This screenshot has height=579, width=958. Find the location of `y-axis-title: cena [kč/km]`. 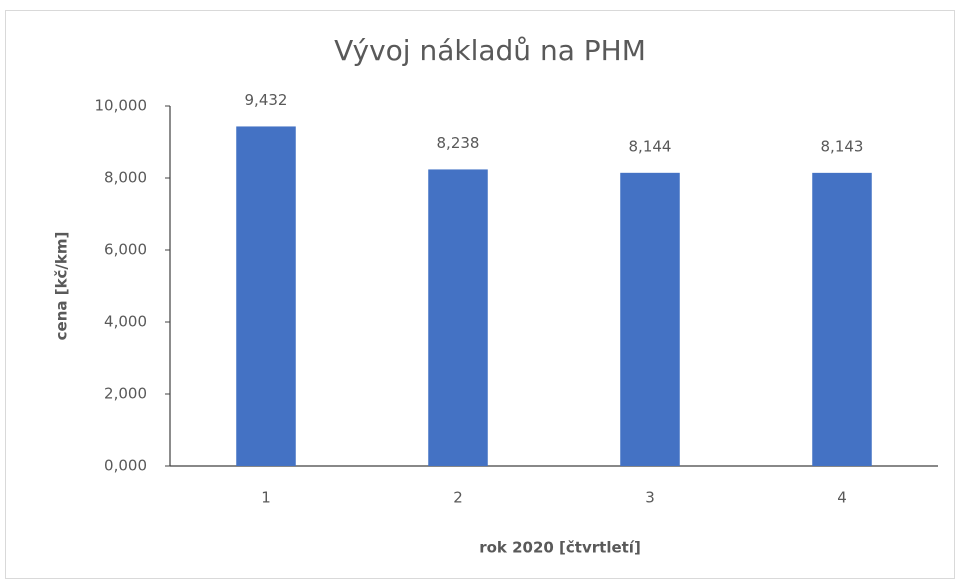

y-axis-title: cena [kč/km] is located at coordinates (62, 286).